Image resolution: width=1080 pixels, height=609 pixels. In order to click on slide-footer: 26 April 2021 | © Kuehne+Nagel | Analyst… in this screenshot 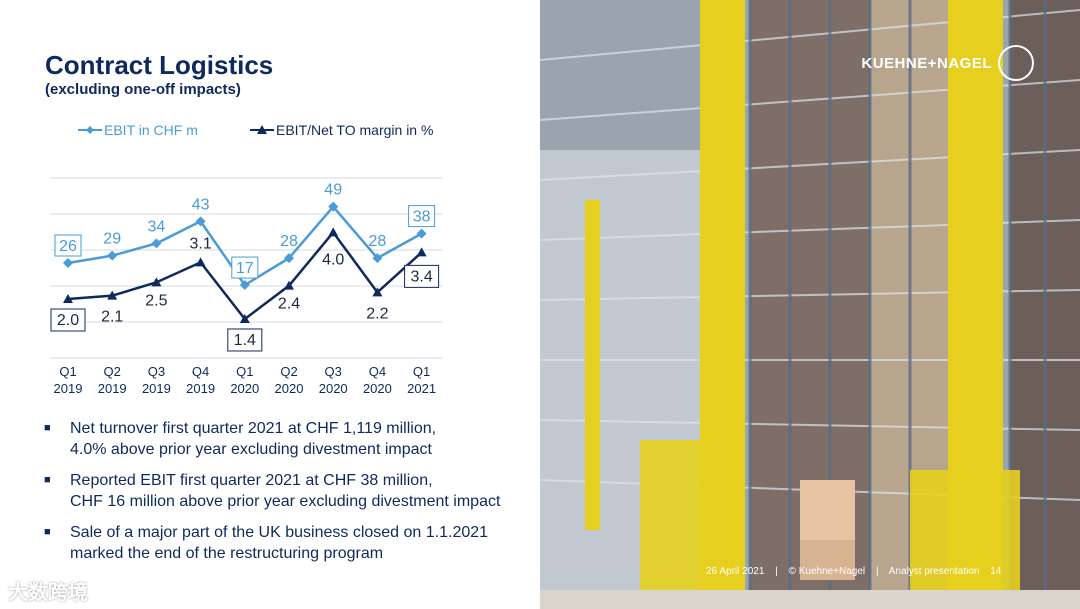, I will do `click(857, 571)`.